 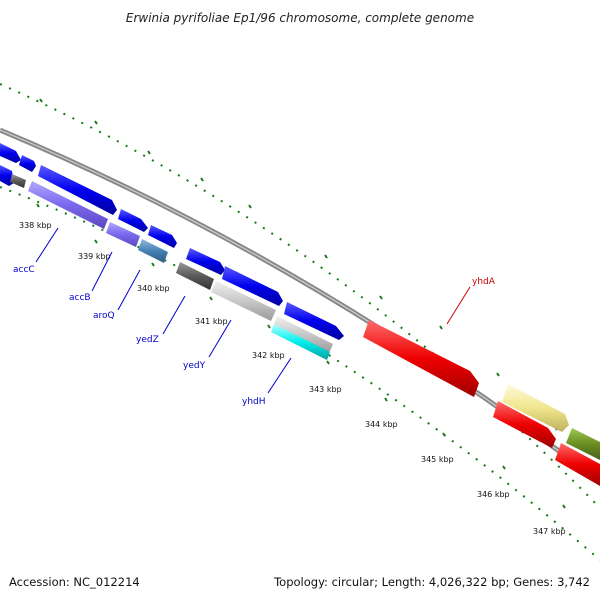 I want to click on gene-feature-accC, so click(x=77, y=190).